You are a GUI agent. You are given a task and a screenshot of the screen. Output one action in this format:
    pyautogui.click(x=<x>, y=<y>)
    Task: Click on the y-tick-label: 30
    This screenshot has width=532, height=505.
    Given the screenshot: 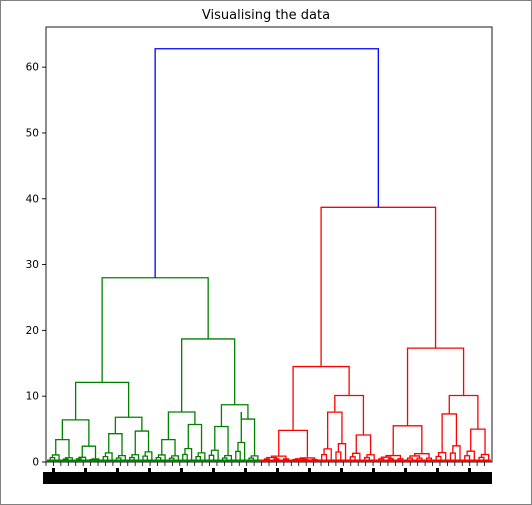 What is the action you would take?
    pyautogui.click(x=32, y=265)
    